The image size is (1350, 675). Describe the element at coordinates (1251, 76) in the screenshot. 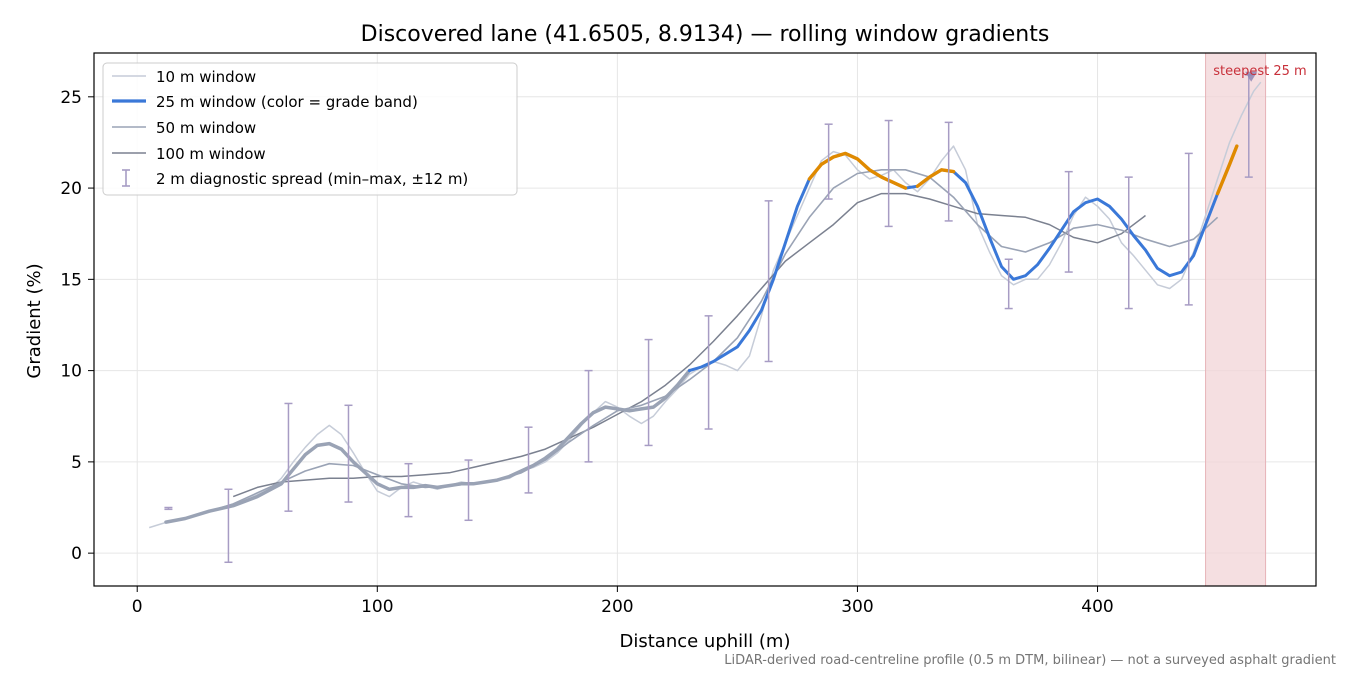

I see `steepest-marker` at that location.